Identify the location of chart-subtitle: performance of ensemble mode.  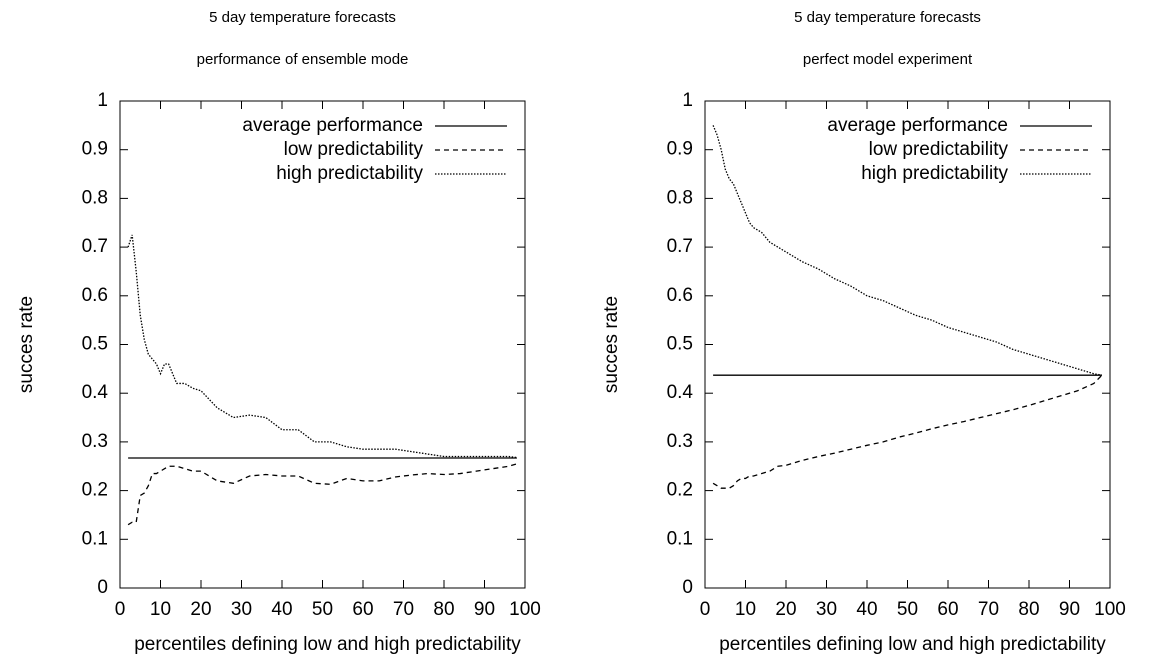
(303, 59).